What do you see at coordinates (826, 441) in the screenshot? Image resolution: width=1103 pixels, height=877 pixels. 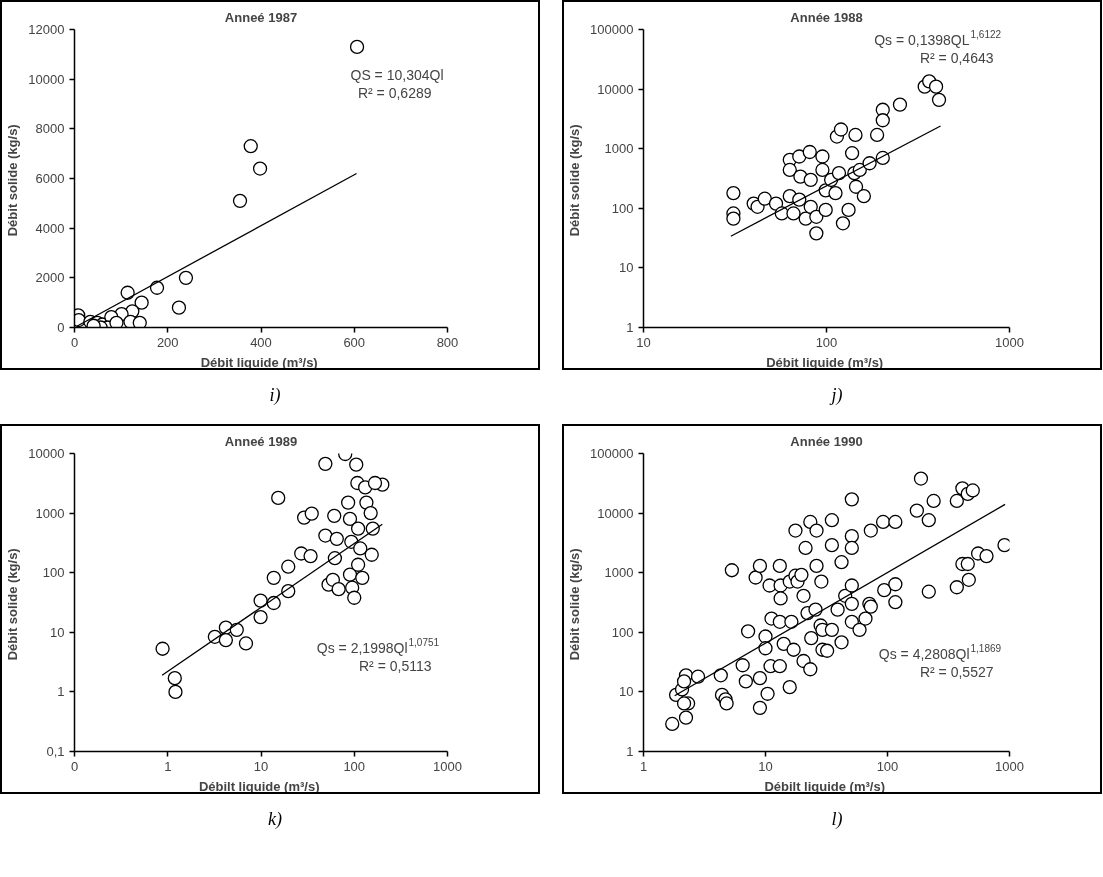 I see `chart-title: Année 1990` at bounding box center [826, 441].